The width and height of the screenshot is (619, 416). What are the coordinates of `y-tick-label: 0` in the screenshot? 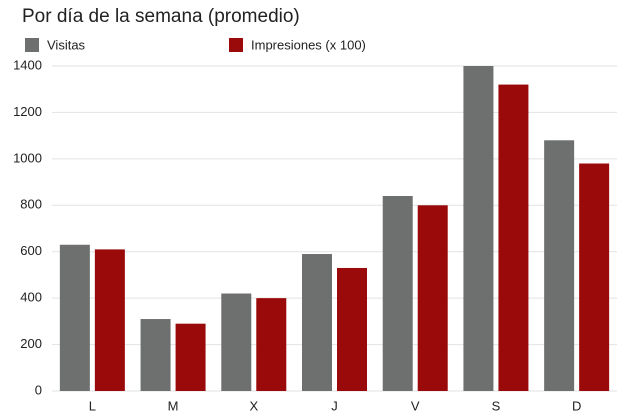 It's located at (38, 389).